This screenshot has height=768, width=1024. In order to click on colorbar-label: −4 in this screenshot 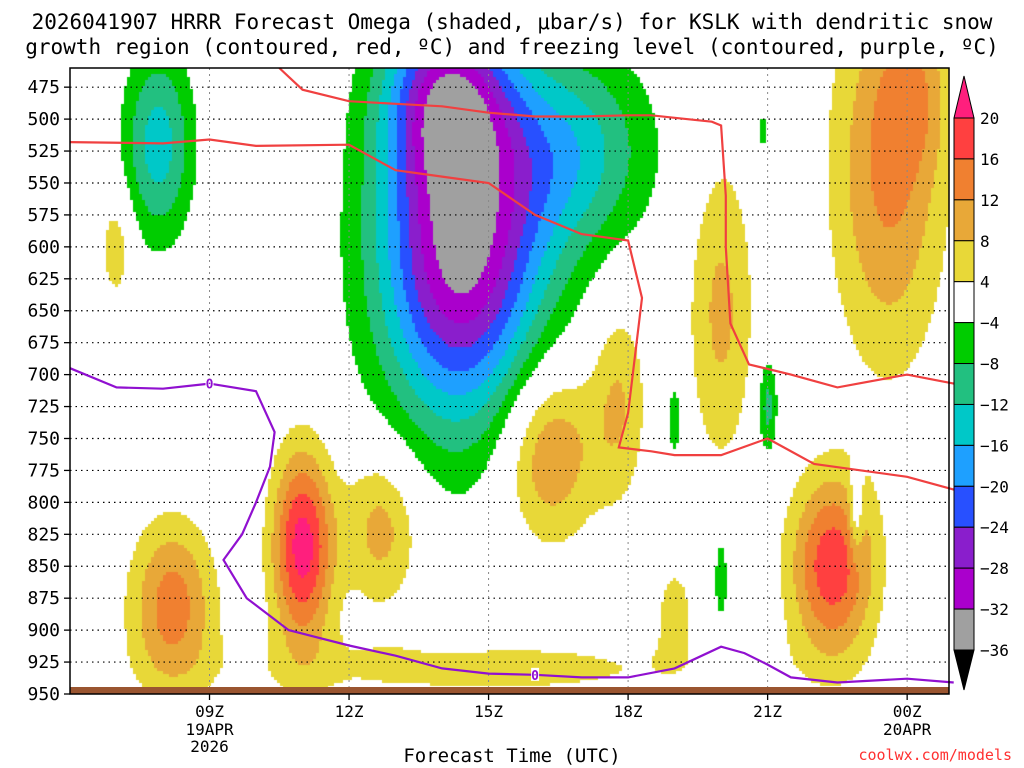, I will do `click(989, 323)`.